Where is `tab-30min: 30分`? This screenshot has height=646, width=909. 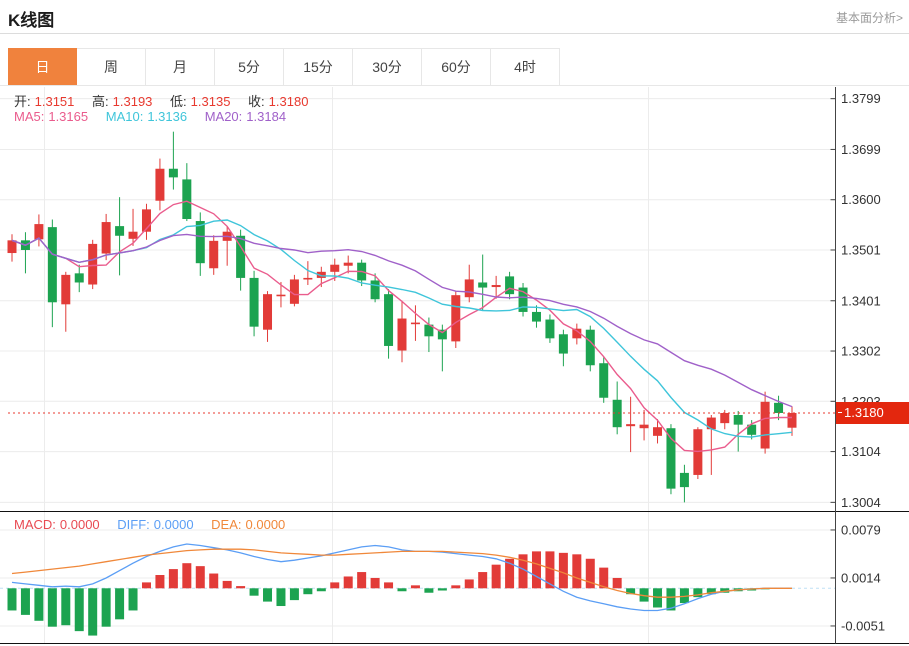 tab-30min: 30分 is located at coordinates (387, 67).